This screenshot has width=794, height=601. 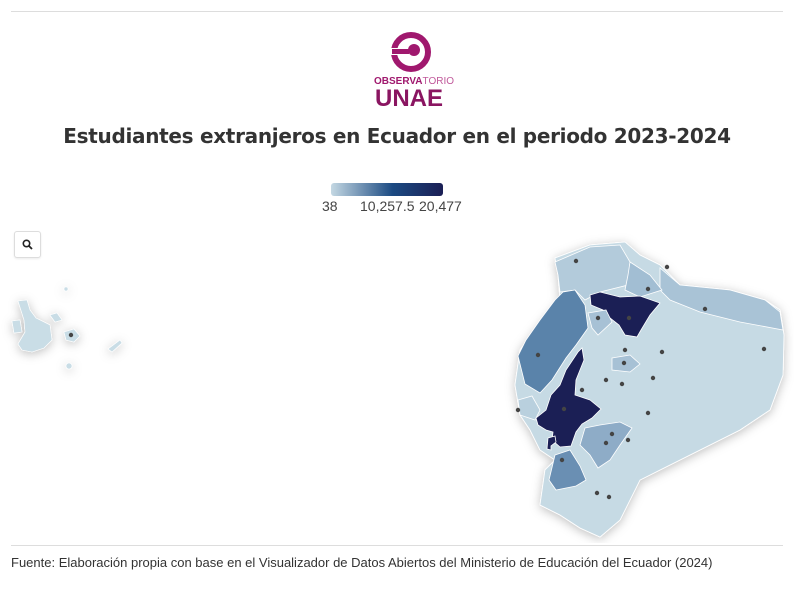 What do you see at coordinates (67, 328) in the screenshot?
I see `galapagos-islands` at bounding box center [67, 328].